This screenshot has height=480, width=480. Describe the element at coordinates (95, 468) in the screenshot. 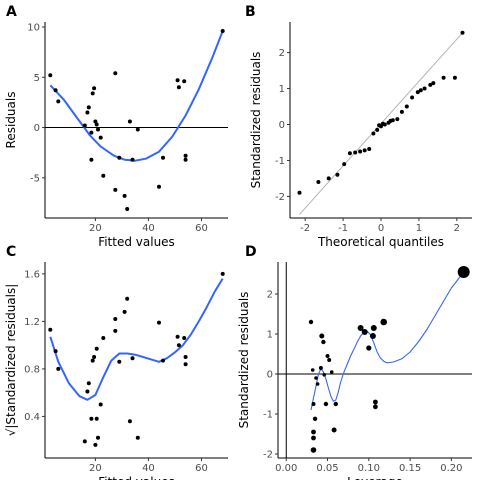

I see `x-tick-label: 20` at that location.